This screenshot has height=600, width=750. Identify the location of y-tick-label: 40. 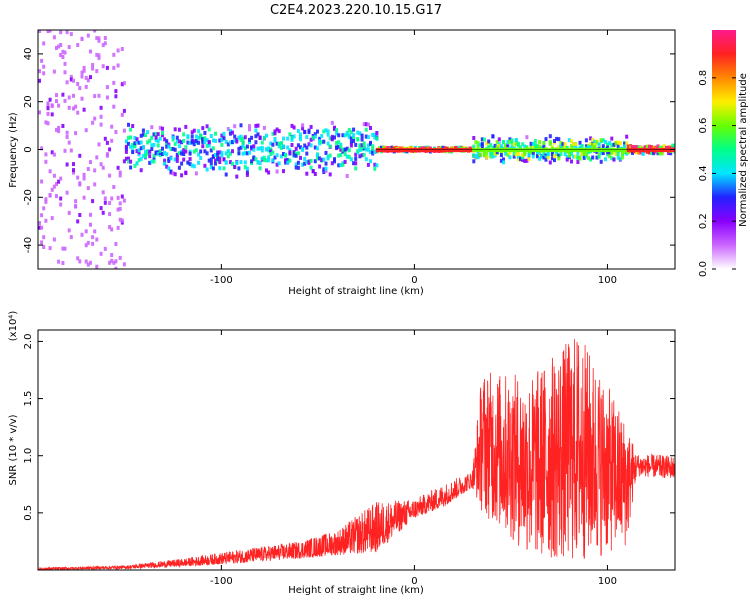
(28, 54).